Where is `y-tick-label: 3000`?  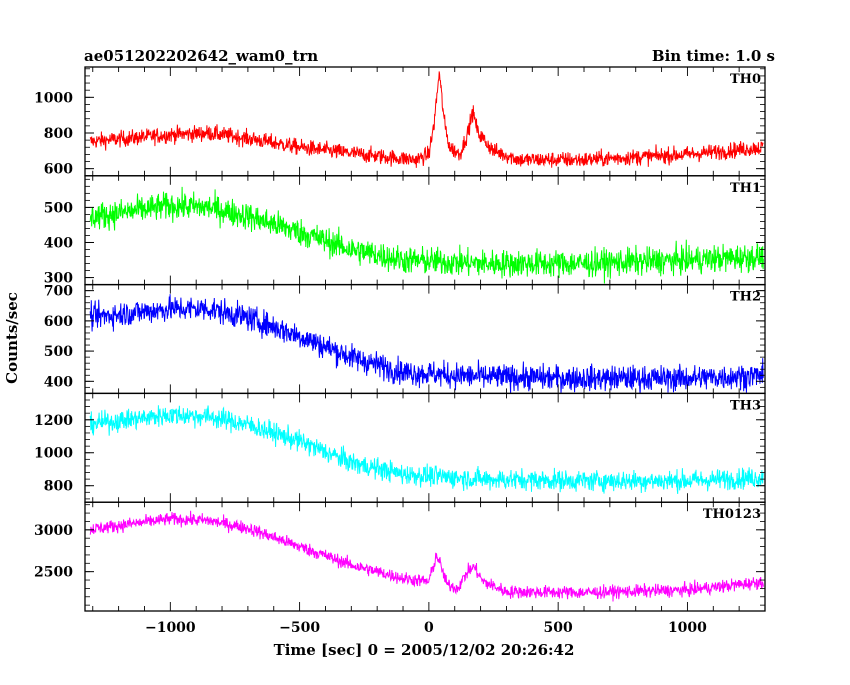
y-tick-label: 3000 is located at coordinates (53, 531).